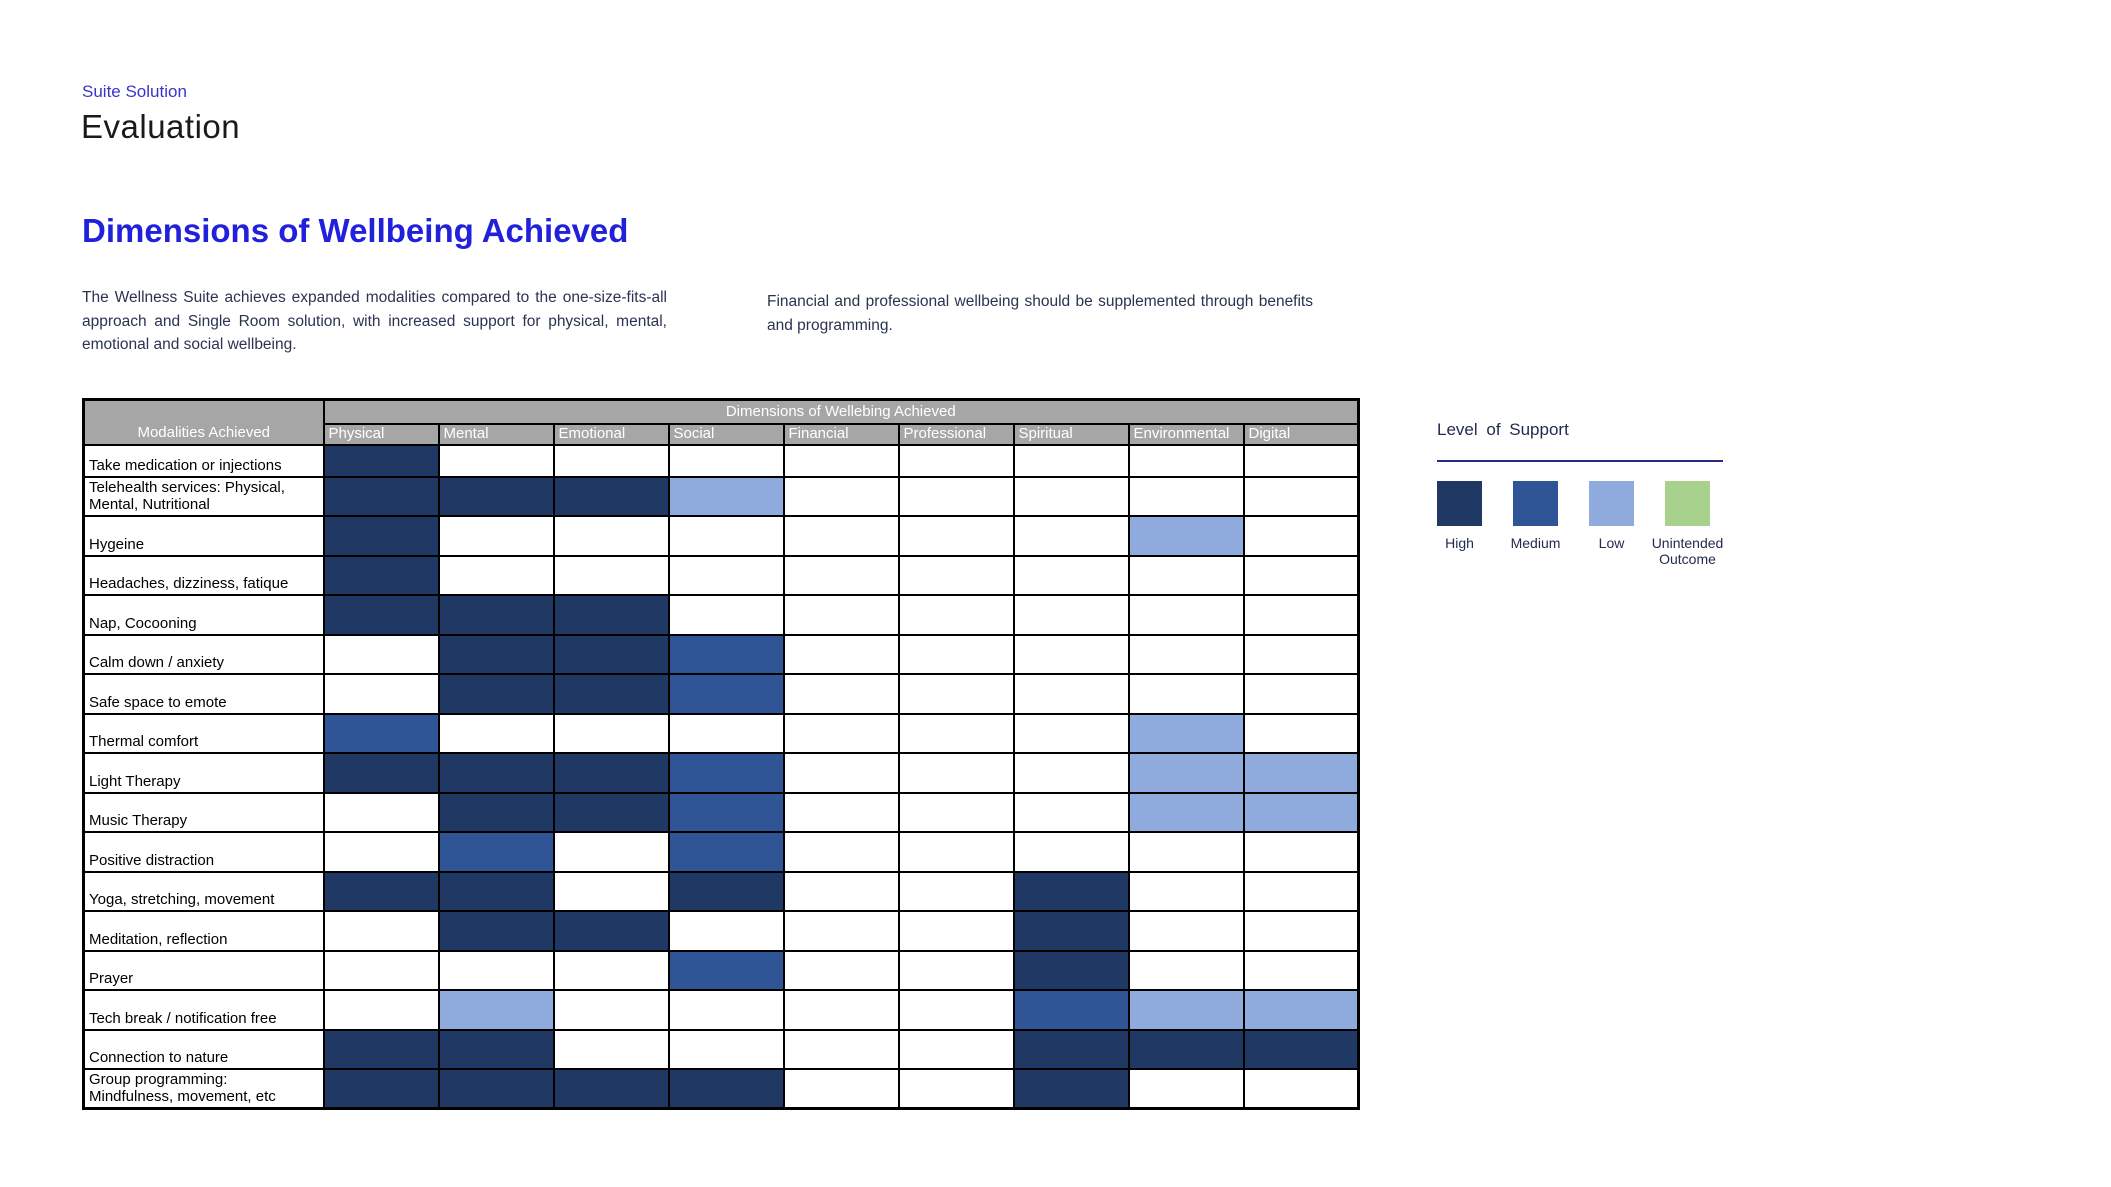  I want to click on group-header-cell: Dimensions of Wellebing Achieved, so click(841, 411).